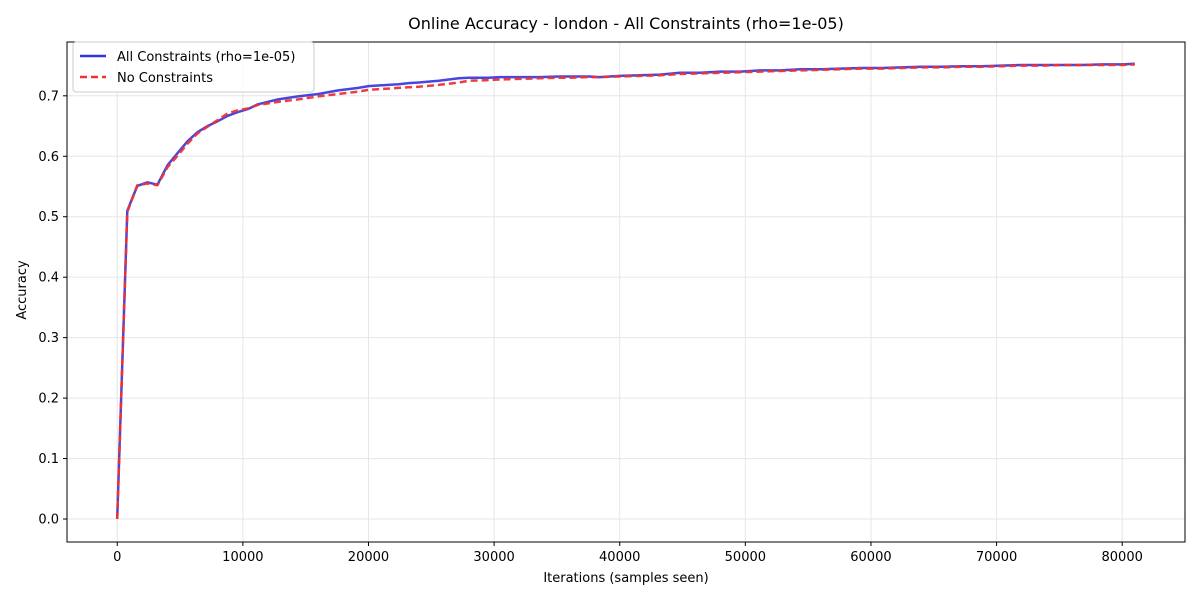 This screenshot has width=1200, height=600. What do you see at coordinates (493, 557) in the screenshot?
I see `x-tick-label: 30000` at bounding box center [493, 557].